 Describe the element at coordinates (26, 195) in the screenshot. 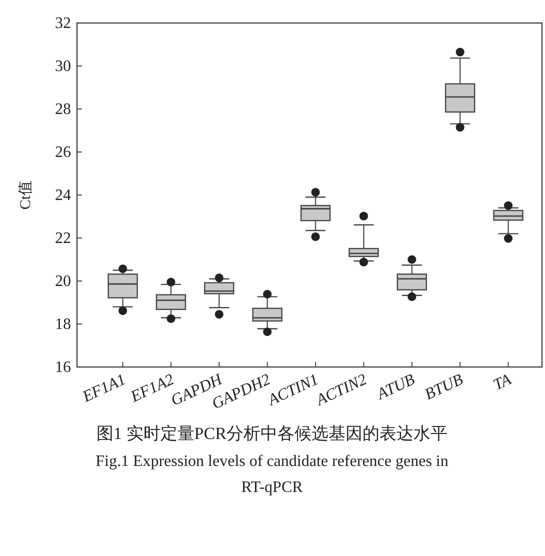

I see `y-axis-title: Ct值` at that location.